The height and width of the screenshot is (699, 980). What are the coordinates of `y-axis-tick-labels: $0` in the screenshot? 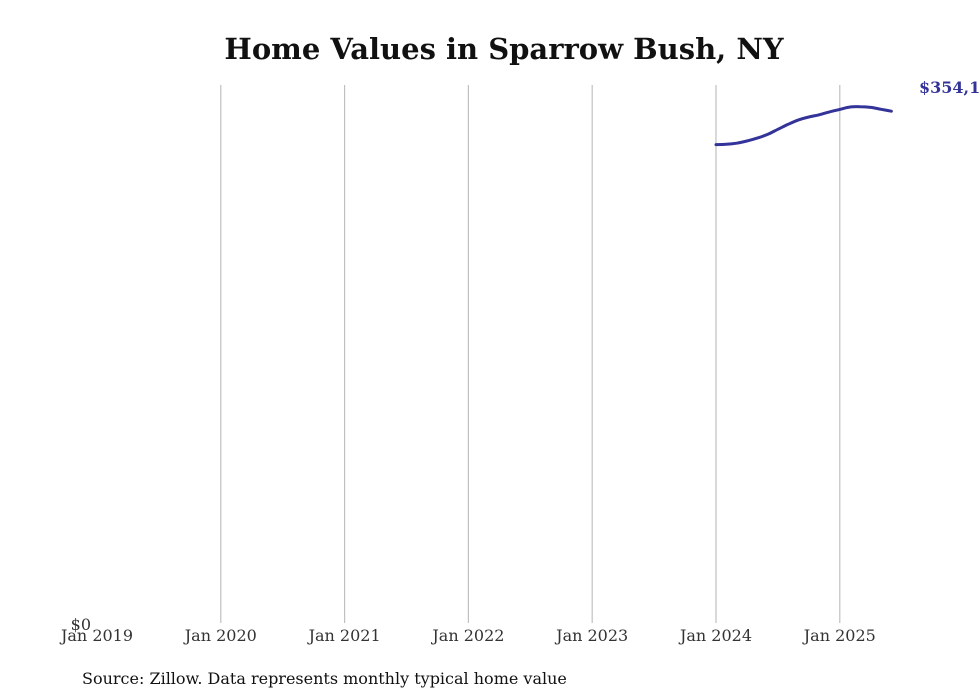 It's located at (81, 624).